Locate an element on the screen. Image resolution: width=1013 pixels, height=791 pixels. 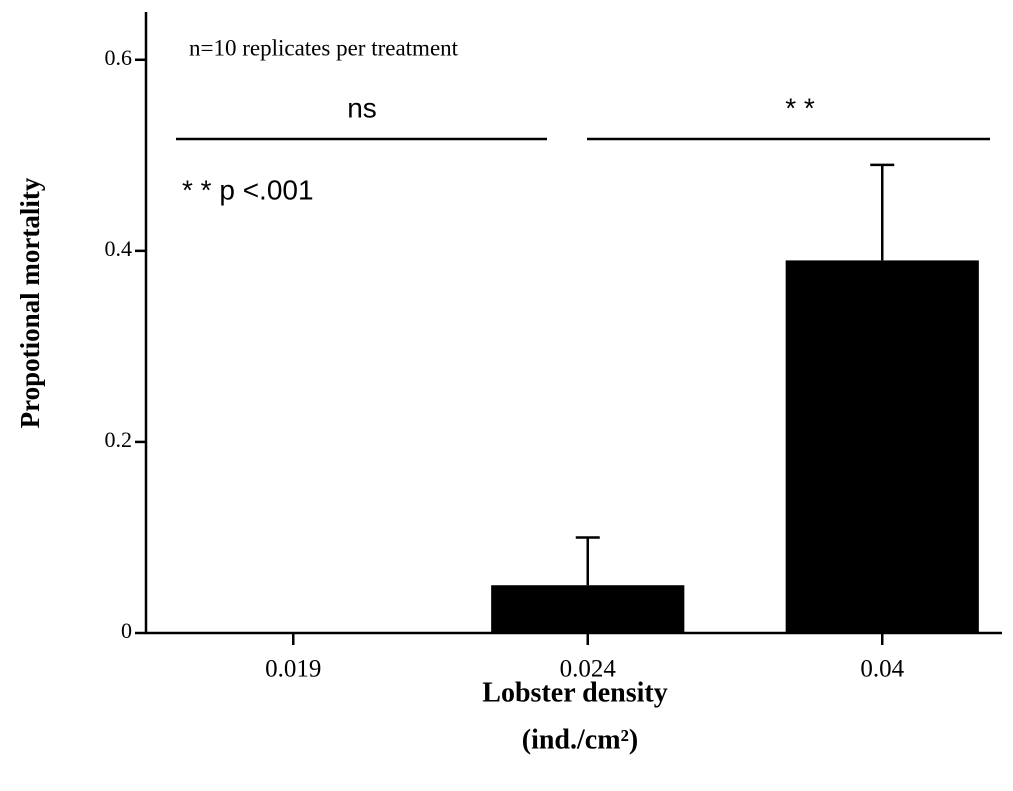
x-axis-label: Lobster density is located at coordinates (574, 692).